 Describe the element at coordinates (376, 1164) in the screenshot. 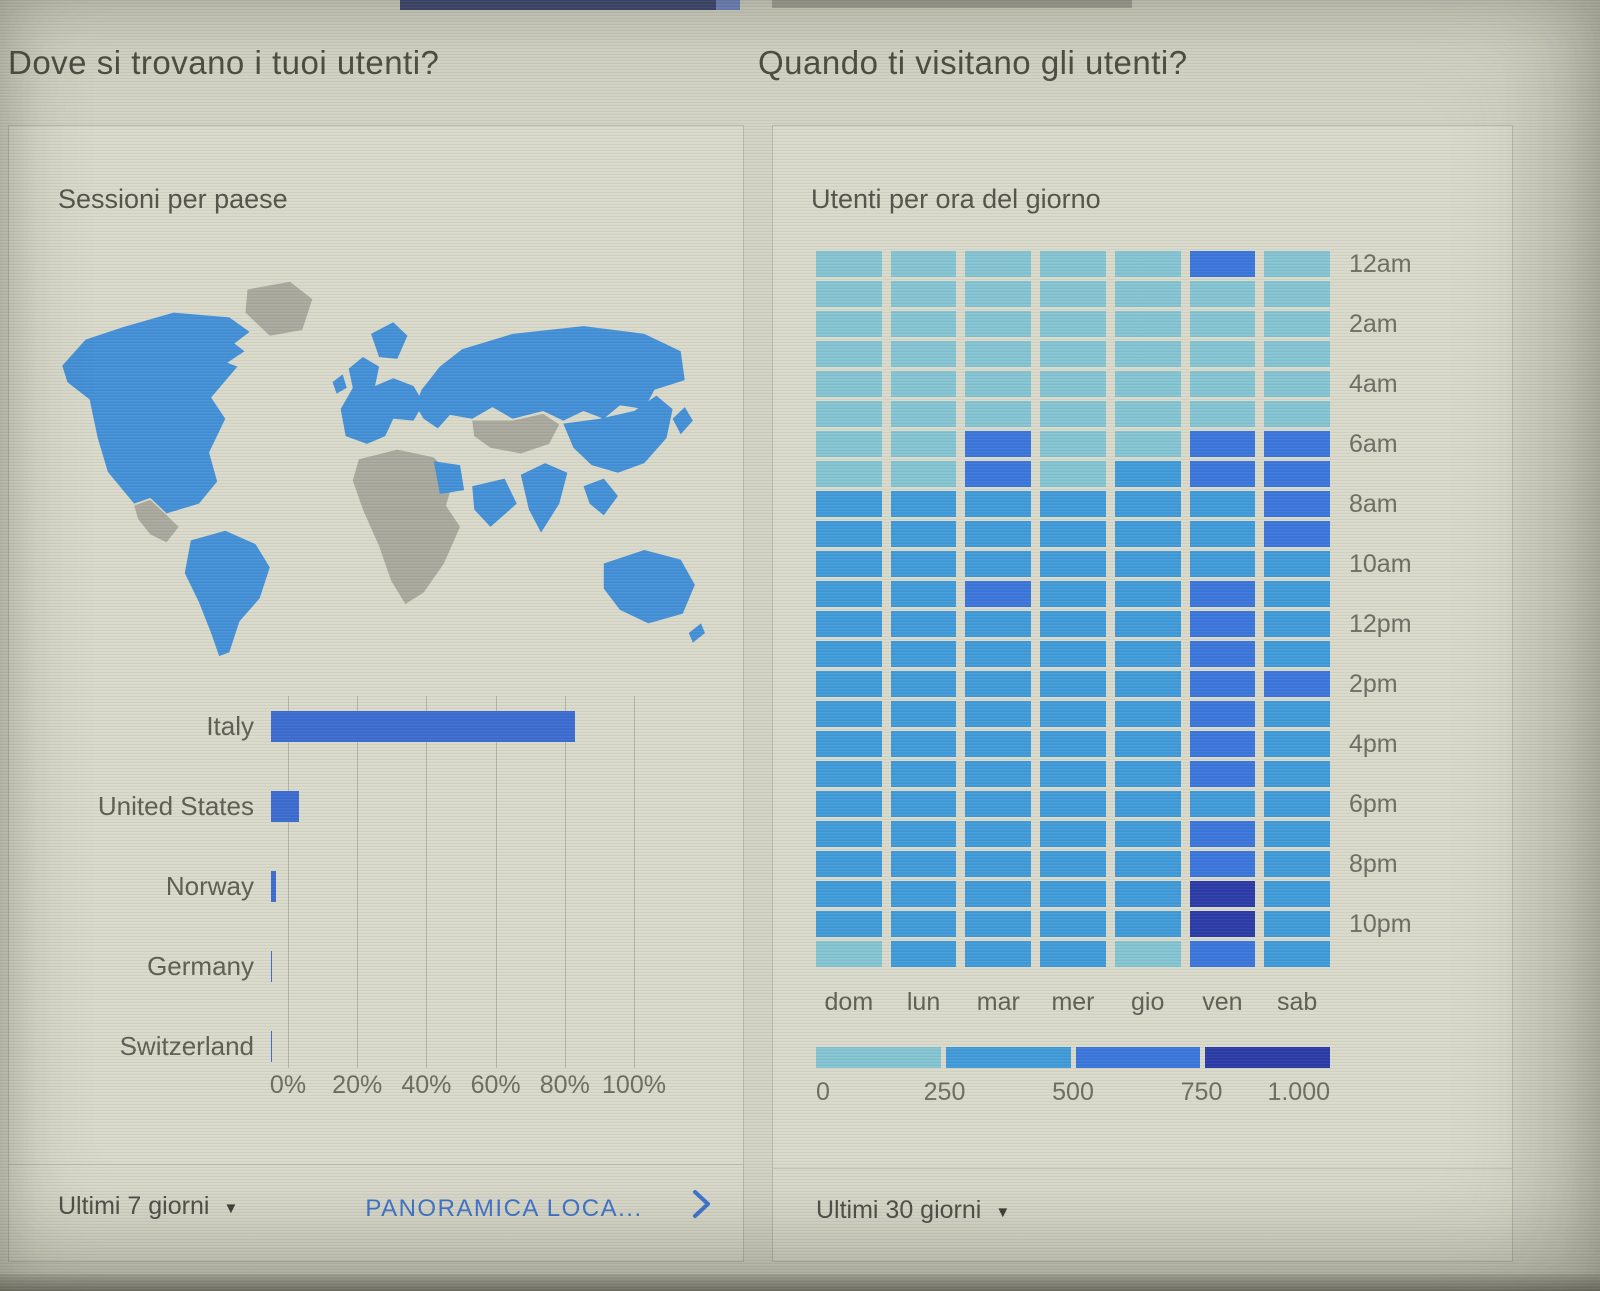

I see `card-footer-divider` at that location.